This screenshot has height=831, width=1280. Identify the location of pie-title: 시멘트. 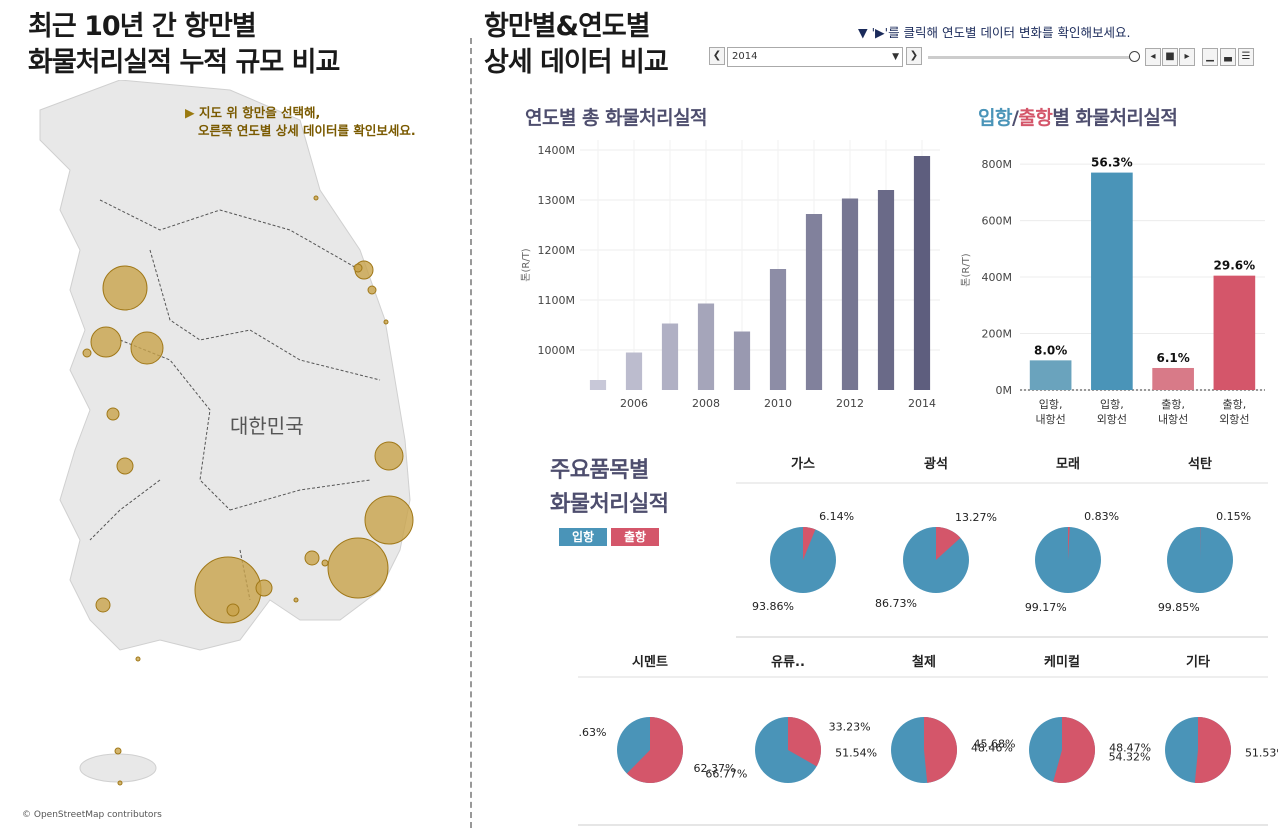
(650, 662).